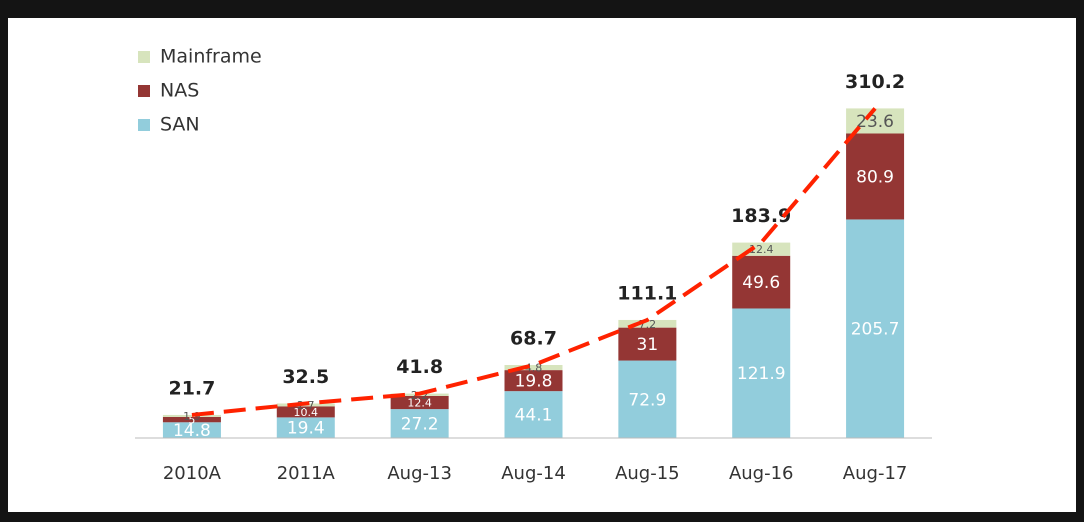 The height and width of the screenshot is (522, 1084). What do you see at coordinates (191, 388) in the screenshot?
I see `total-label: 21.7` at bounding box center [191, 388].